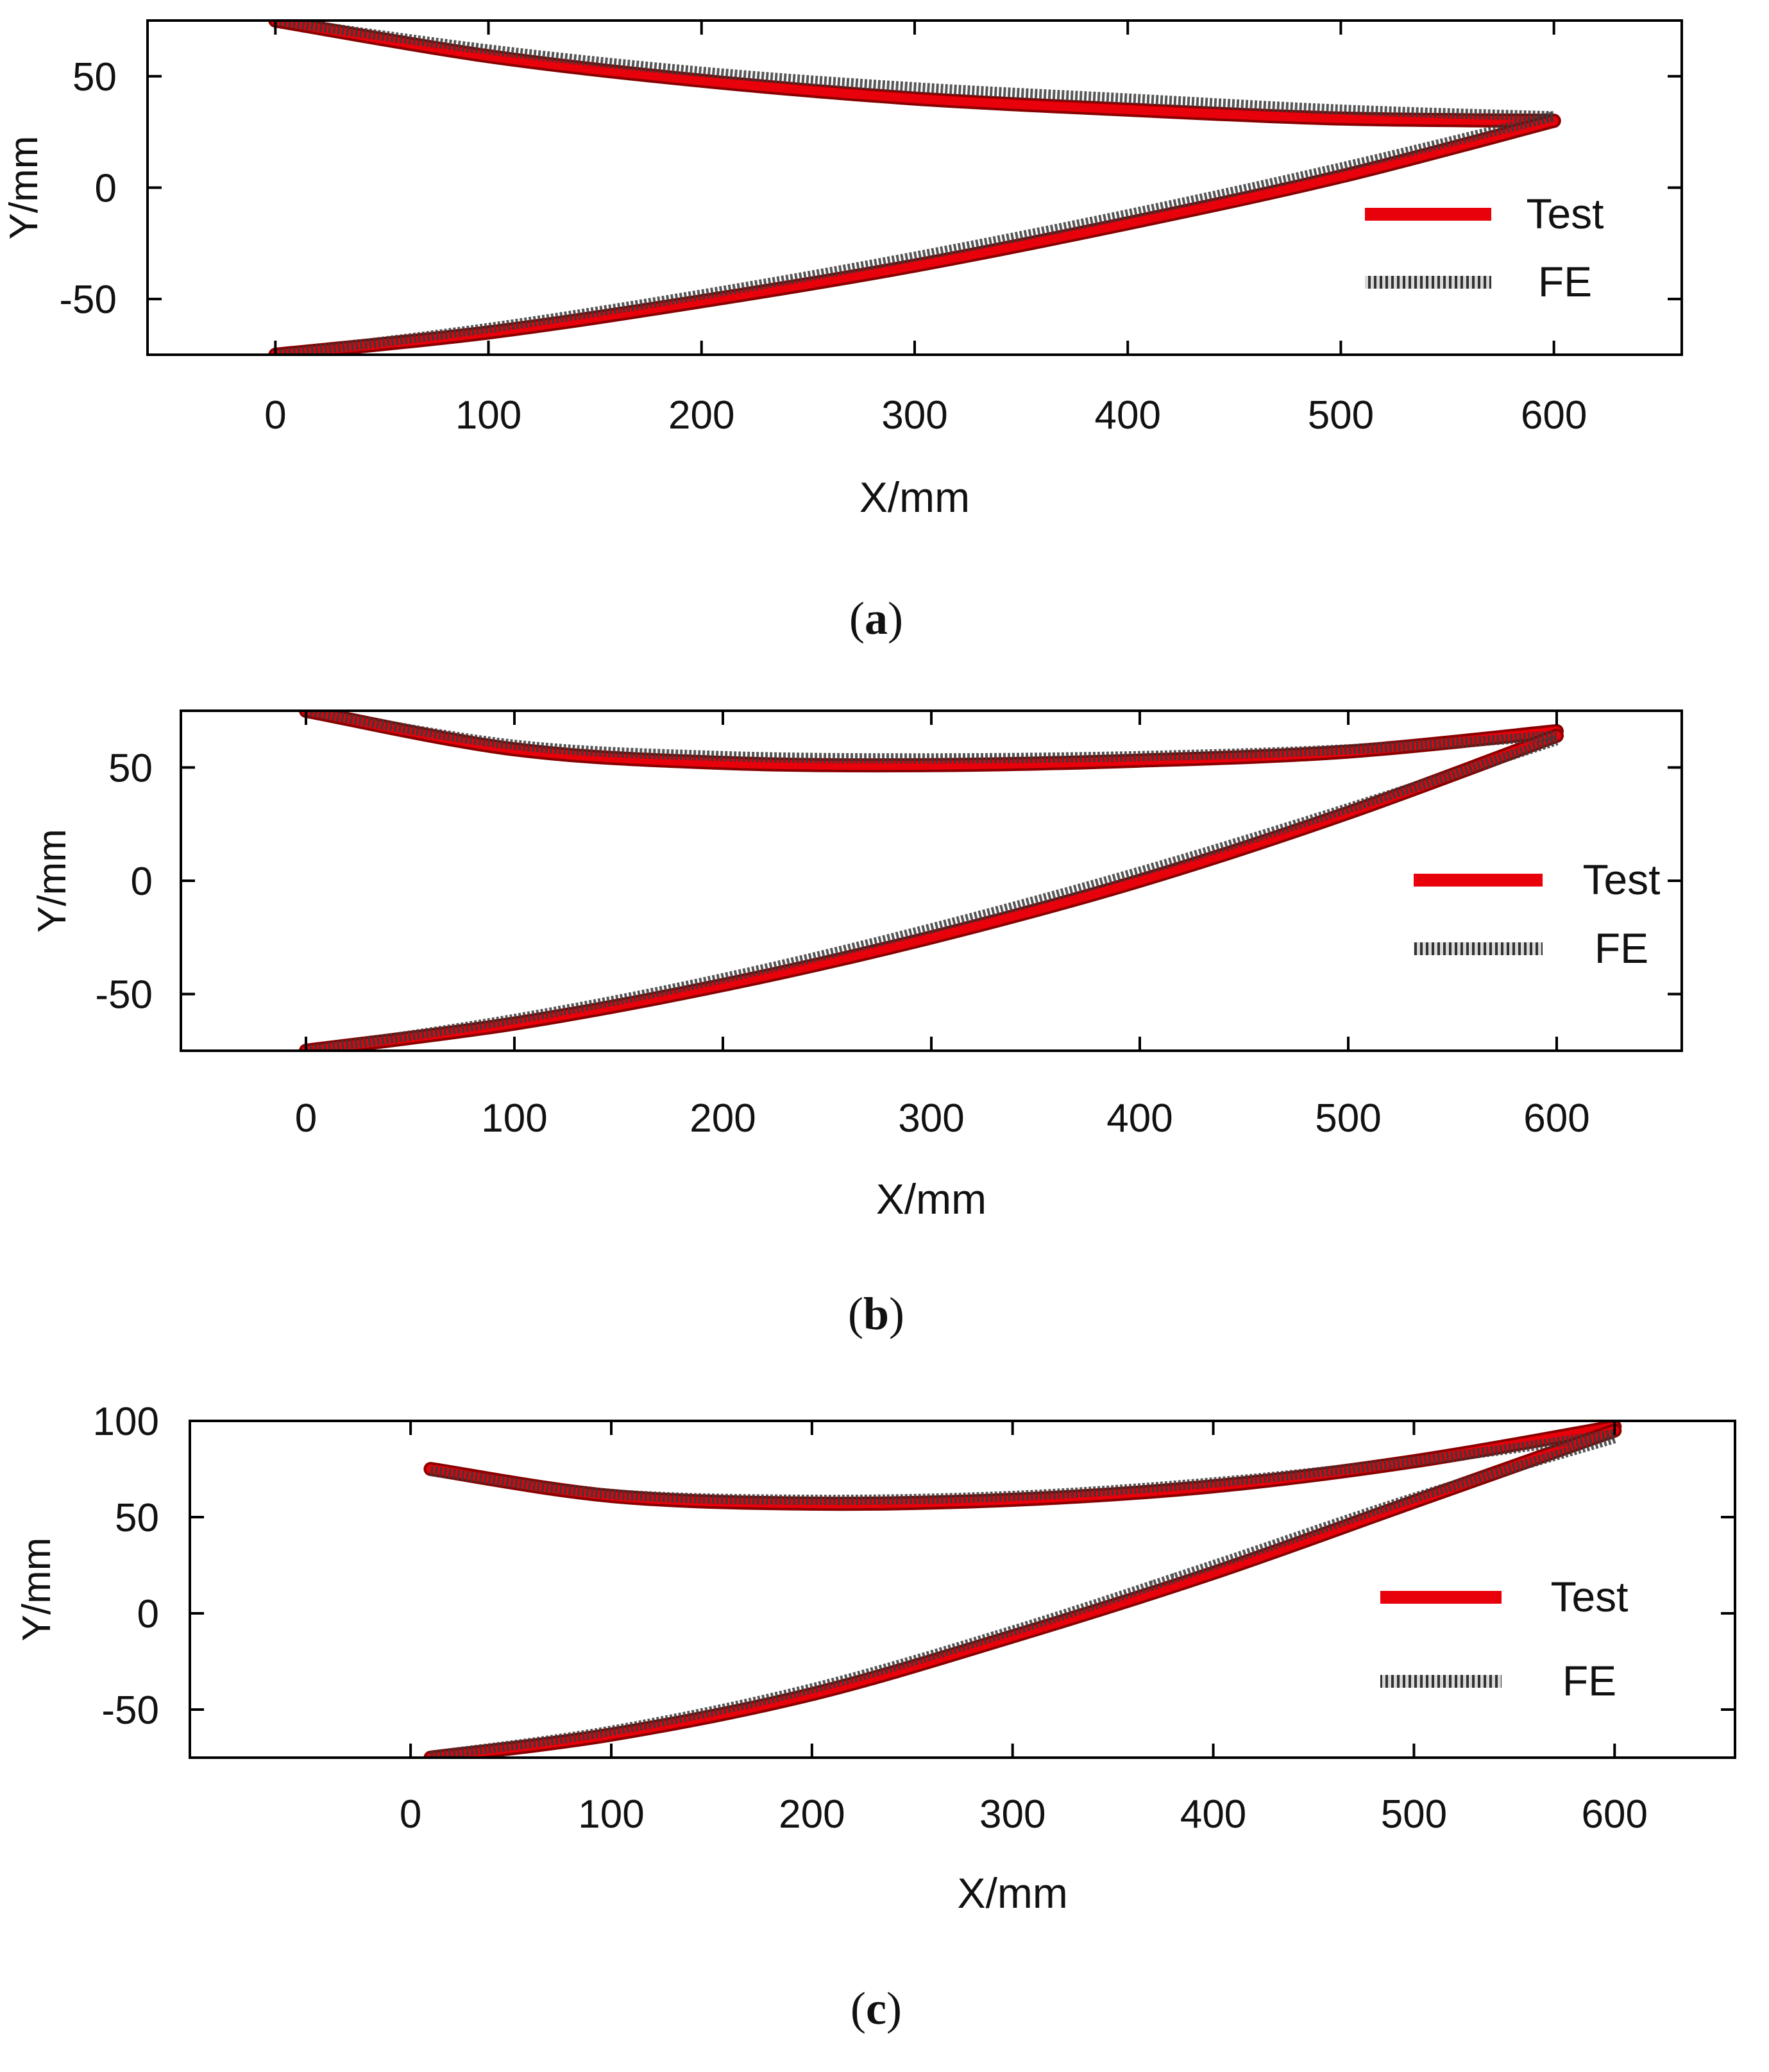  What do you see at coordinates (126, 1422) in the screenshot?
I see `y-tick-label: 100` at bounding box center [126, 1422].